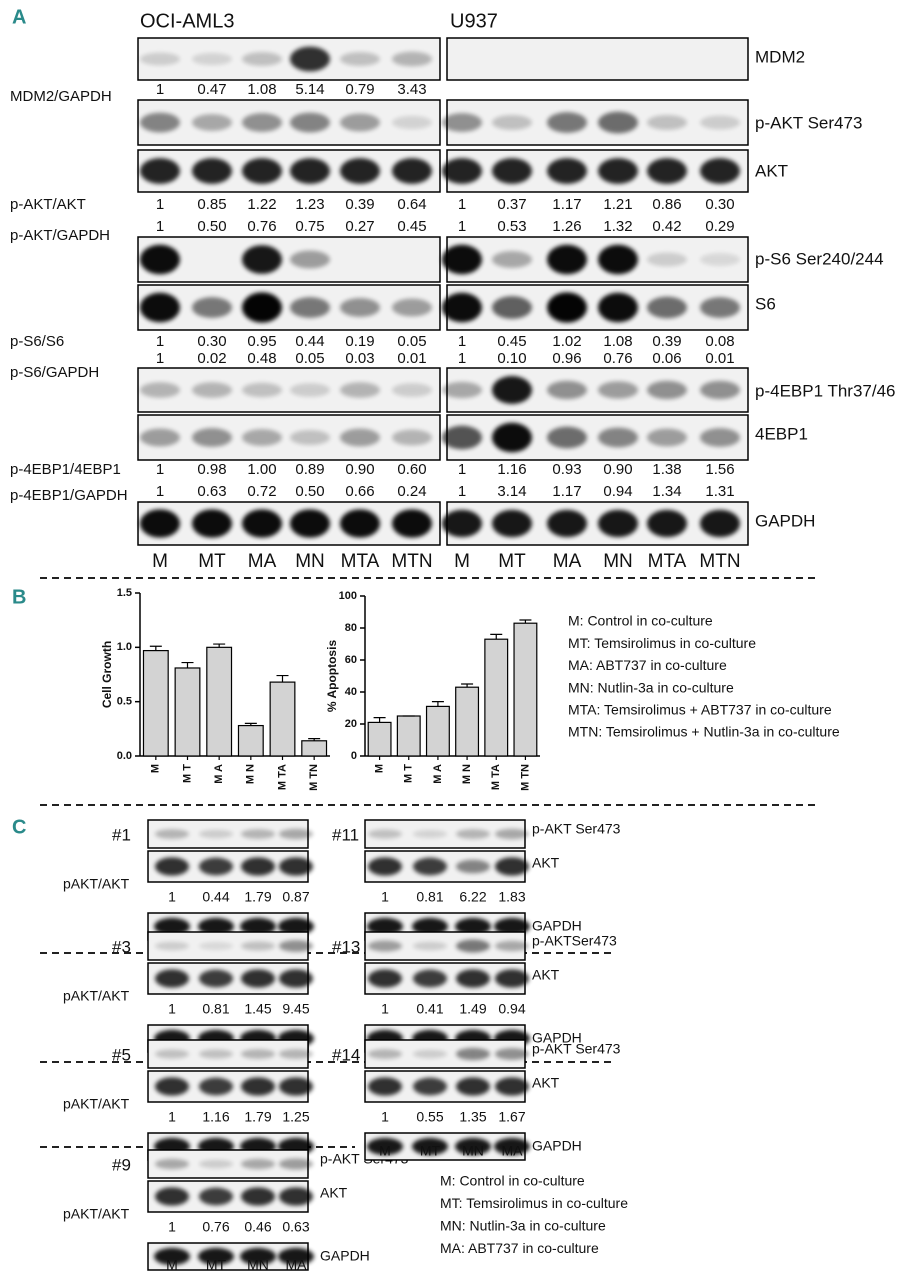 This screenshot has height=1280, width=924. What do you see at coordinates (295, 1009) in the screenshot?
I see `ratio-value: 9.45` at bounding box center [295, 1009].